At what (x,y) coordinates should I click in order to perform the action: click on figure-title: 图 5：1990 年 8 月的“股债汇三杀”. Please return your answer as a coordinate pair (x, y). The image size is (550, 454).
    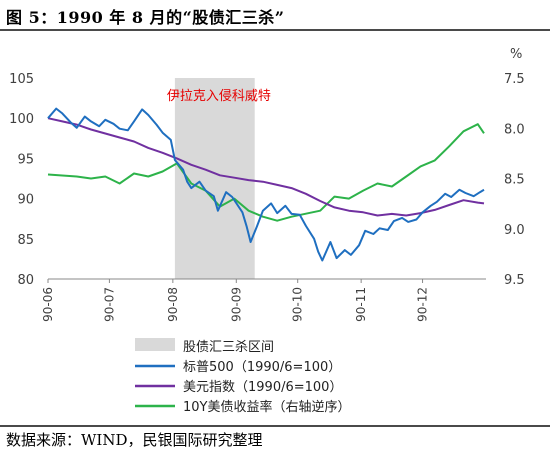
    Looking at the image, I should click on (145, 17).